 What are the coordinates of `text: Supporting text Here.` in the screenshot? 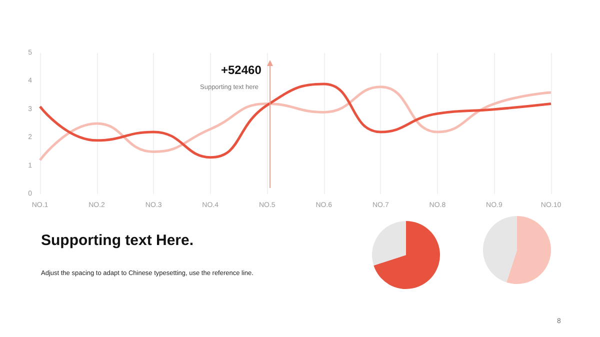 It's located at (117, 240).